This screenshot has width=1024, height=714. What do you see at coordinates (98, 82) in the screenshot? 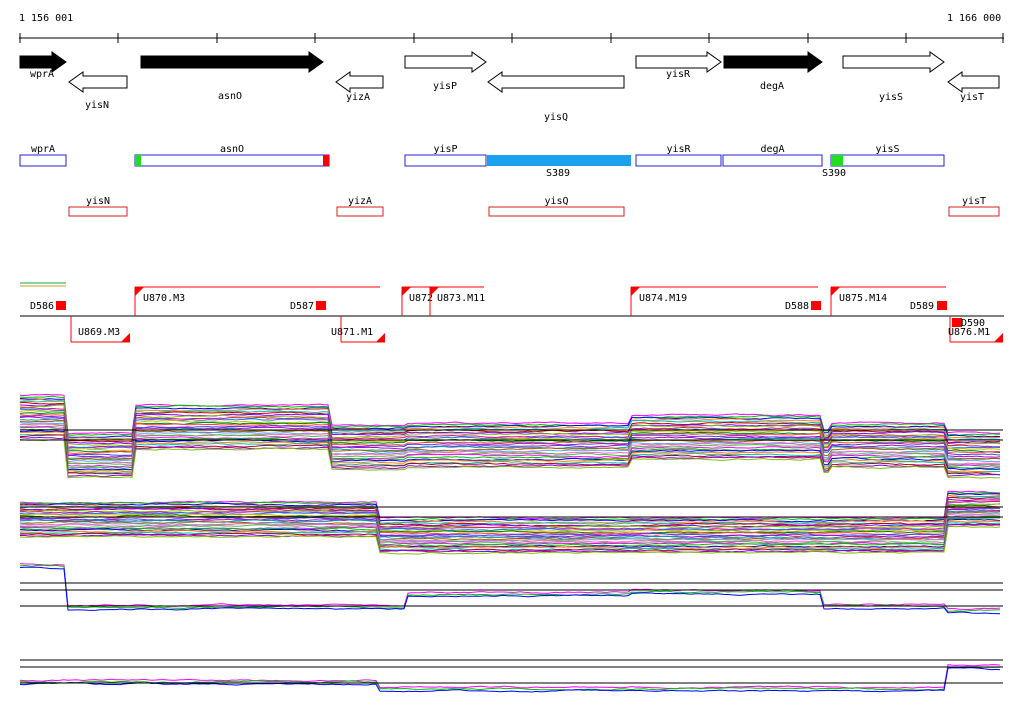
I see `gene-arrow-yisN` at bounding box center [98, 82].